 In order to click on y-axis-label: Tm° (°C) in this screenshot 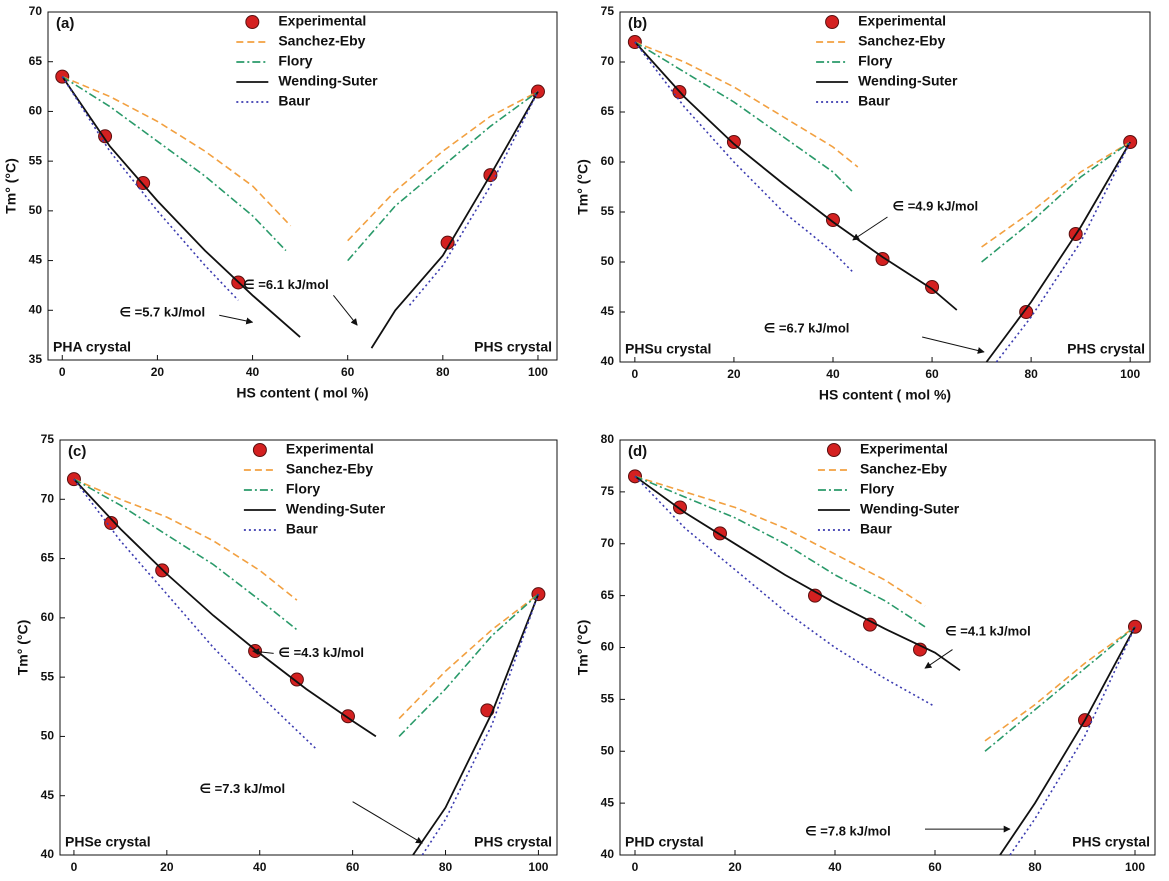, I will do `click(583, 648)`.